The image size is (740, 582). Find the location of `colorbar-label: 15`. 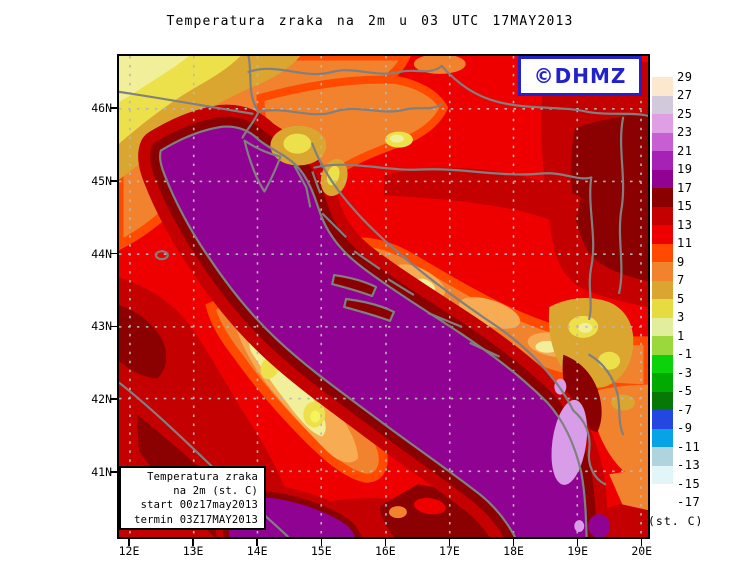

colorbar-label: 15 is located at coordinates (685, 206).